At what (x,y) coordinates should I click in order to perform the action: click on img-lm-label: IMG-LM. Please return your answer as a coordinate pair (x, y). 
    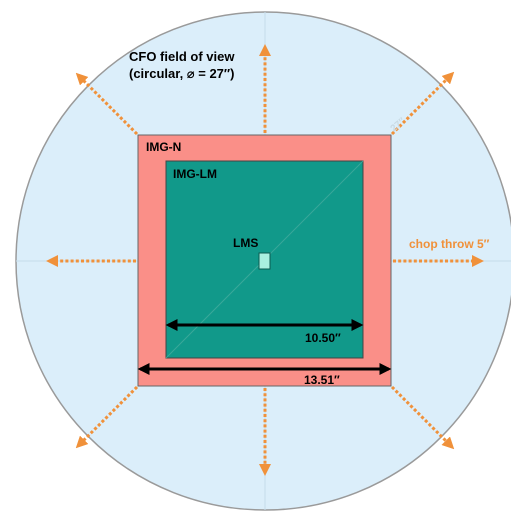
    Looking at the image, I should click on (195, 174).